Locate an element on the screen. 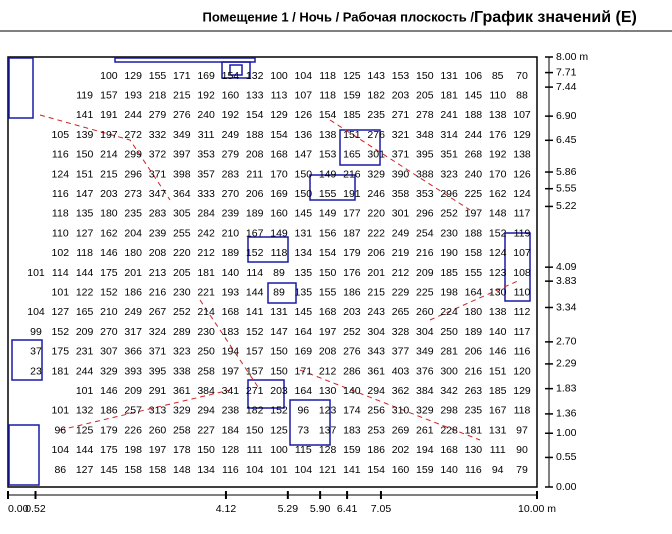 The image size is (672, 534). y-tick-label: 4.09 is located at coordinates (566, 267).